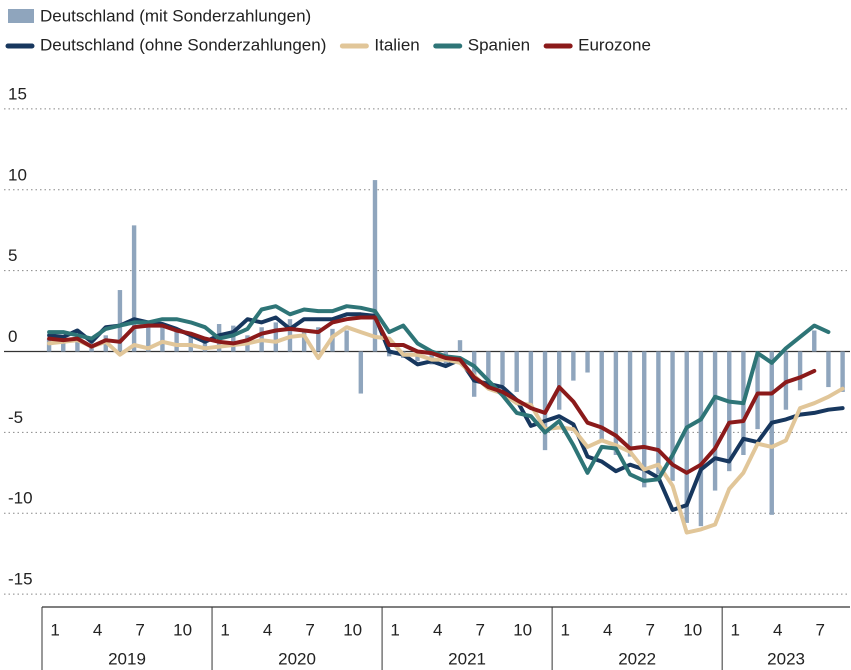  Describe the element at coordinates (297, 658) in the screenshot. I see `year-label: 2020` at that location.